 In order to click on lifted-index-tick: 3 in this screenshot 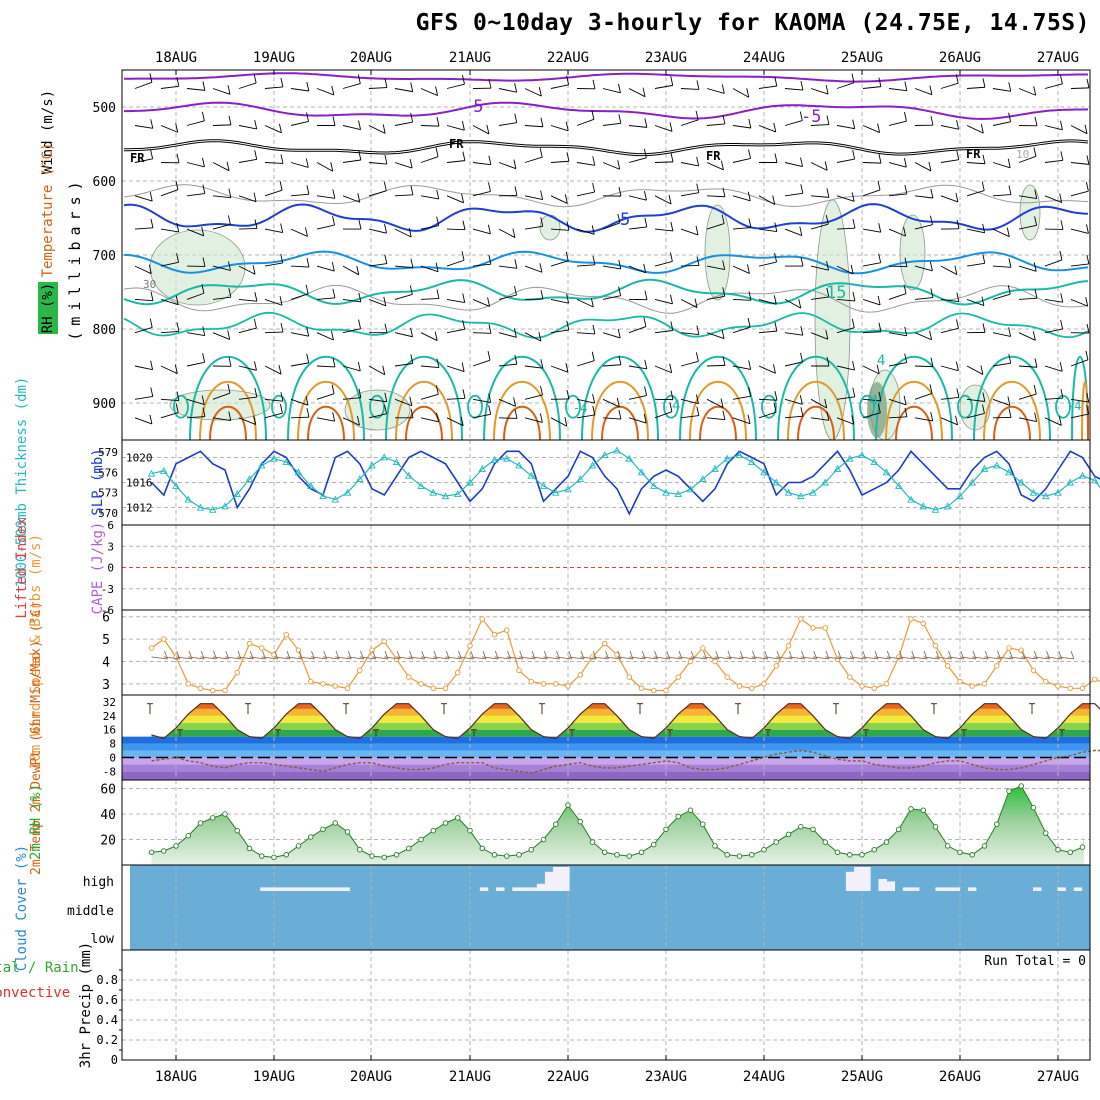, I will do `click(110, 546)`.